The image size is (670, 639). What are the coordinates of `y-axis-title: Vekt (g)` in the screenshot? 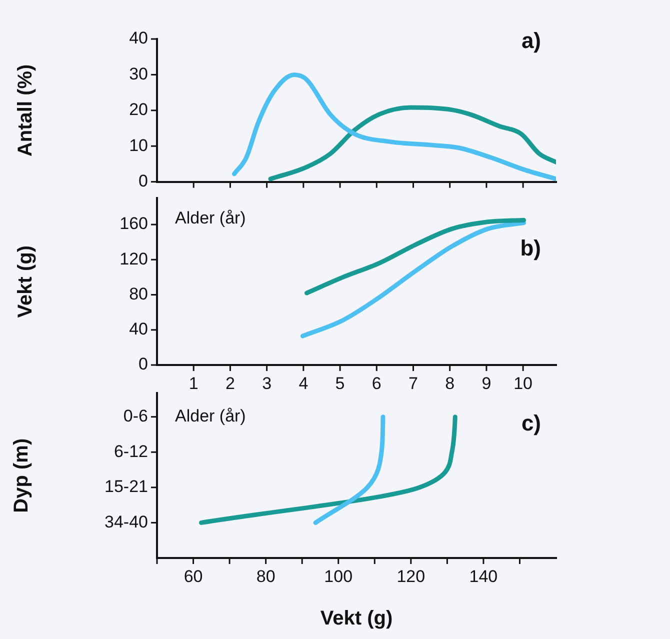 It's located at (25, 281).